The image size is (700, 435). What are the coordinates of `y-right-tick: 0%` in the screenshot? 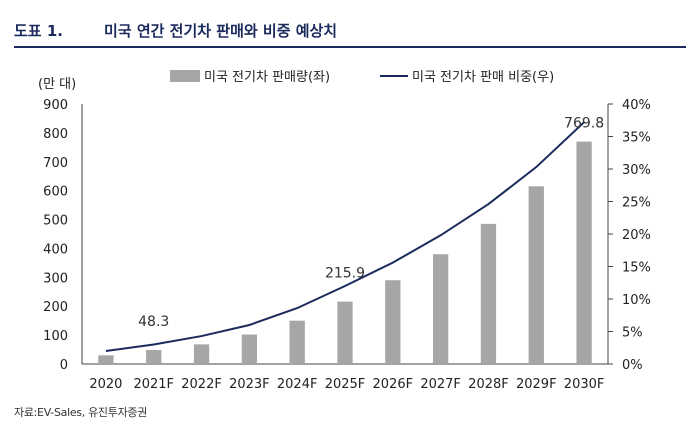 It's located at (632, 365).